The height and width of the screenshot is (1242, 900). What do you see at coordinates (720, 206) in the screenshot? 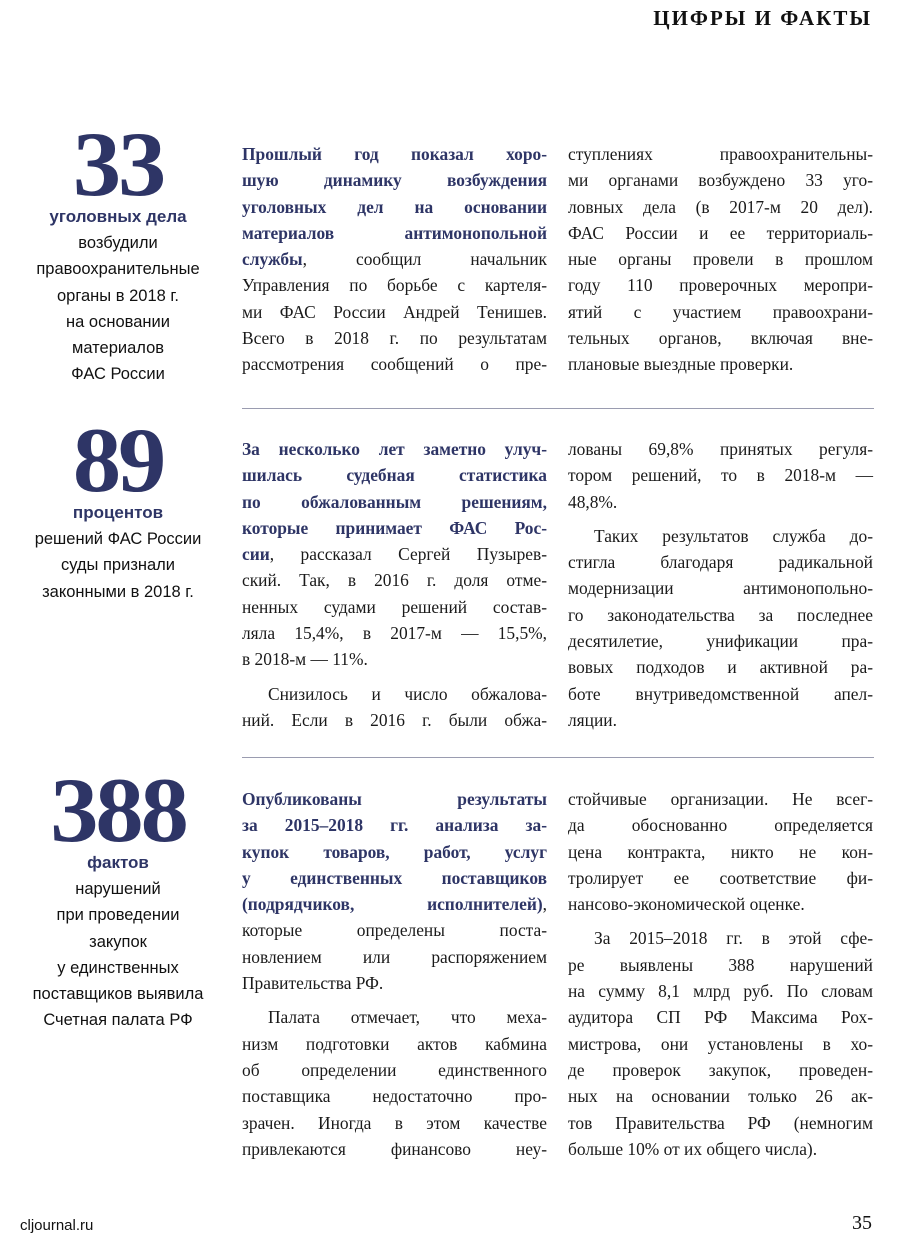
I see `text-line: ловных дела (в 2017-м 20 дел).` at bounding box center [720, 206].